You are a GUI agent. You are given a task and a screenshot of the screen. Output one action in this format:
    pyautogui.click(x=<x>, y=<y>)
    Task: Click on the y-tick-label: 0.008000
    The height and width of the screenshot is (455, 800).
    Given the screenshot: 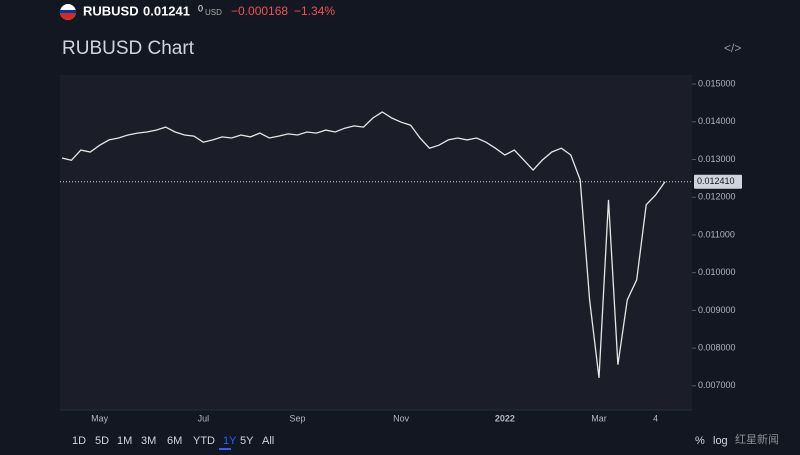 What is the action you would take?
    pyautogui.click(x=717, y=348)
    